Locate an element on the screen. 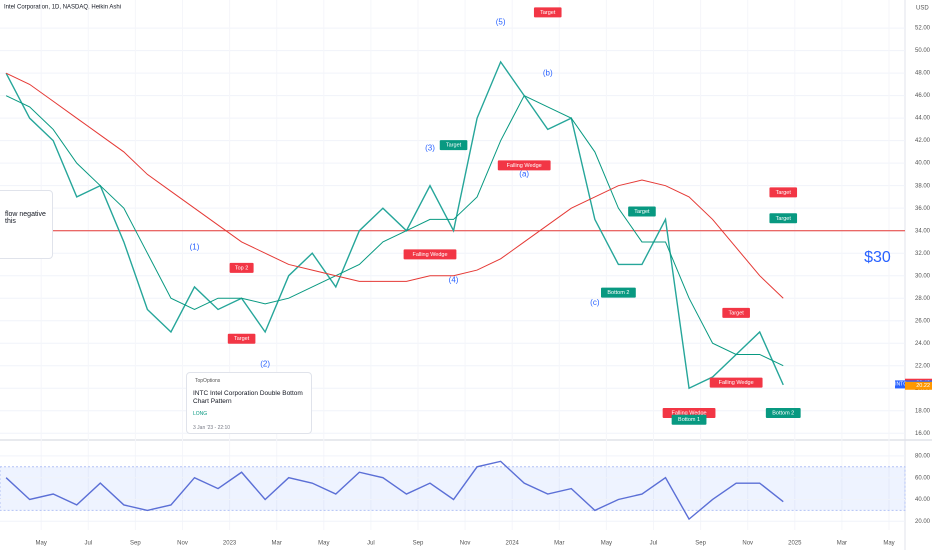  side-card: flow negative this is located at coordinates (26, 224).